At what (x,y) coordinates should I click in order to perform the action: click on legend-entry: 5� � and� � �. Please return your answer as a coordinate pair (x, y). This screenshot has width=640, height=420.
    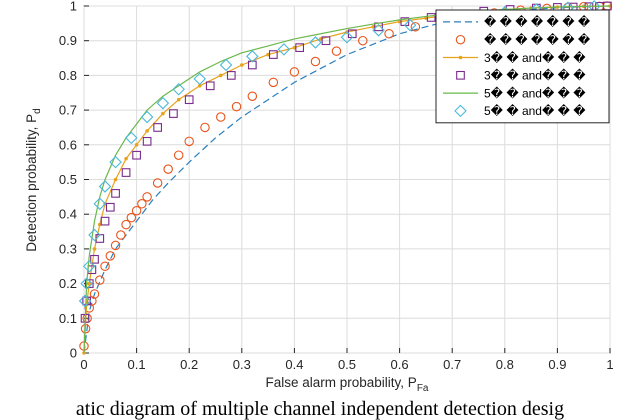
    Looking at the image, I should click on (520, 111).